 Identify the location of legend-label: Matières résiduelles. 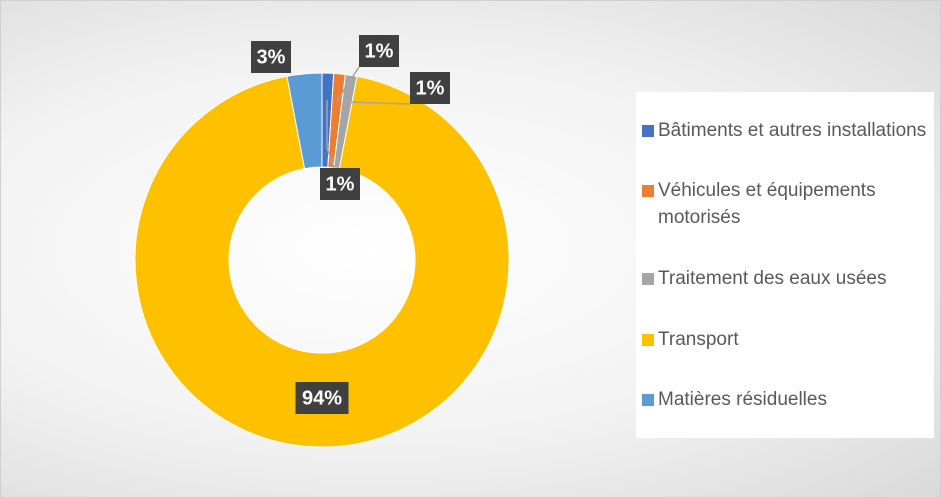
(742, 400).